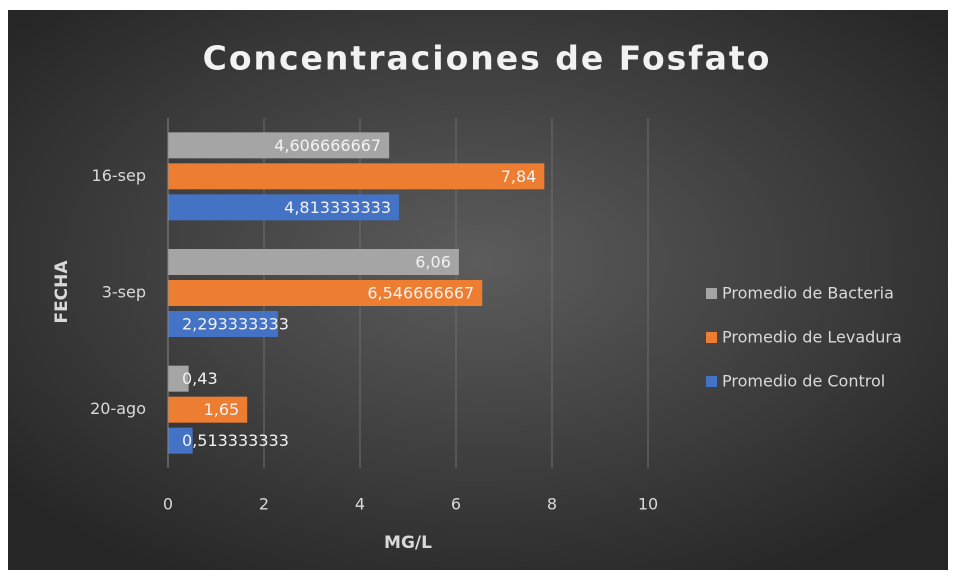 This screenshot has height=583, width=956. Describe the element at coordinates (487, 58) in the screenshot. I see `chart-title: Concentraciones de Fosfato` at that location.